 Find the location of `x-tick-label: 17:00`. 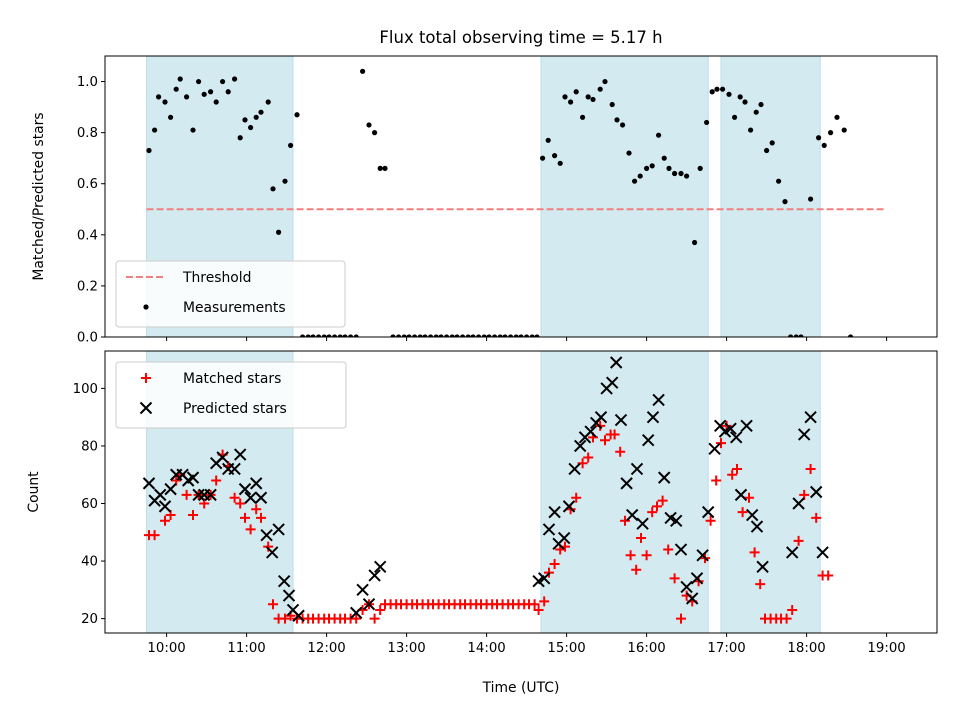

x-tick-label: 17:00 is located at coordinates (726, 648).